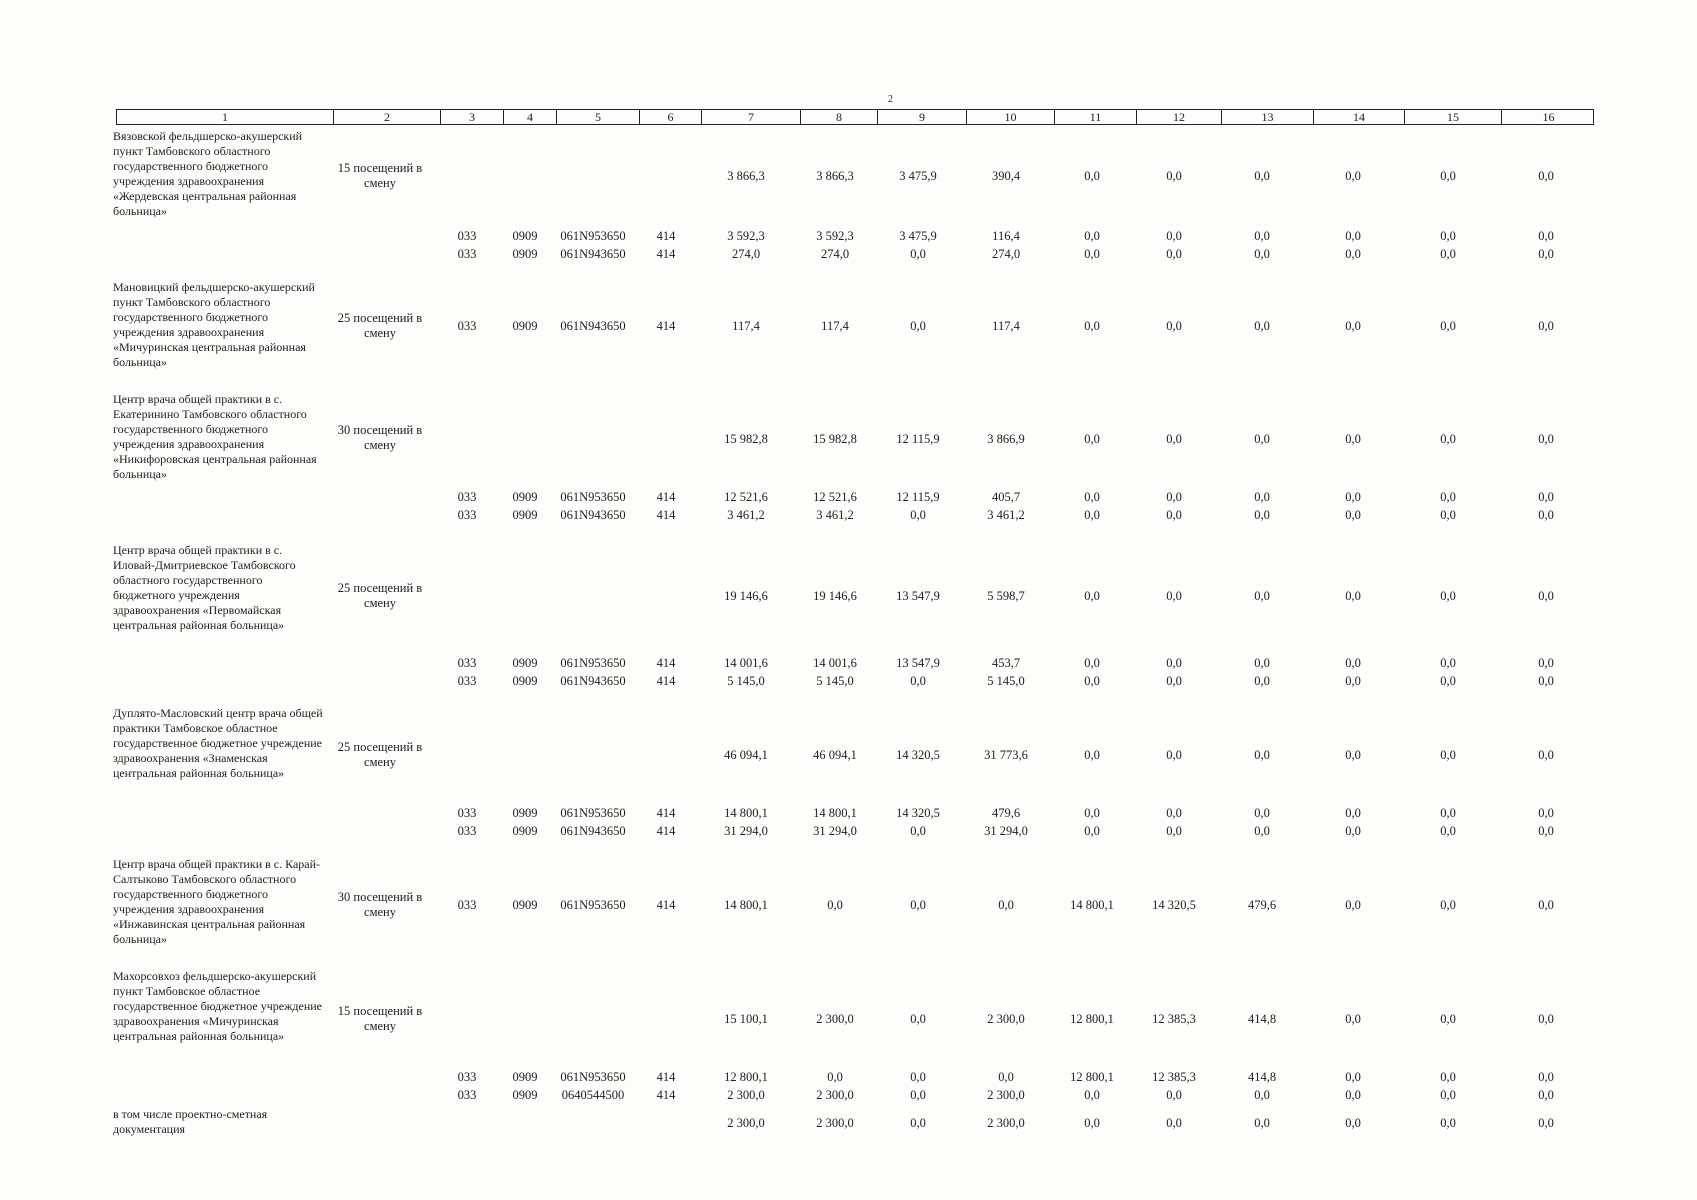  Describe the element at coordinates (1178, 117) in the screenshot. I see `header-col-12: 12` at that location.